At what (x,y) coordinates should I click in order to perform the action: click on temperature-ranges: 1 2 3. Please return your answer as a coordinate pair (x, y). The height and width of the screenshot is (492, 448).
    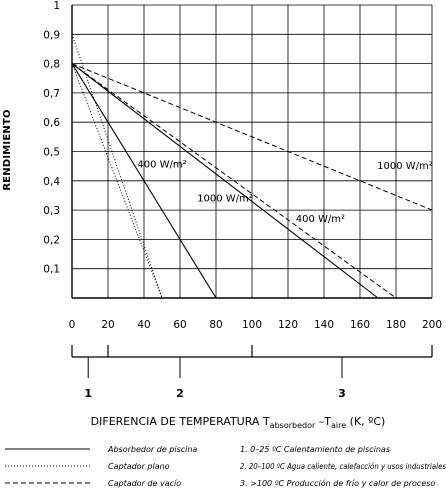
    Looking at the image, I should click on (252, 372).